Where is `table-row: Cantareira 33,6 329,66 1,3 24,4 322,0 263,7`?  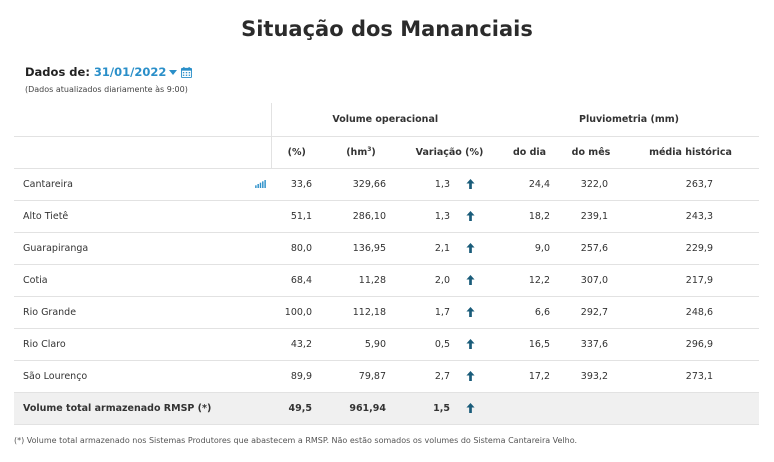 table-row: Cantareira 33,6 329,66 1,3 24,4 322,0 263,7 is located at coordinates (386, 184).